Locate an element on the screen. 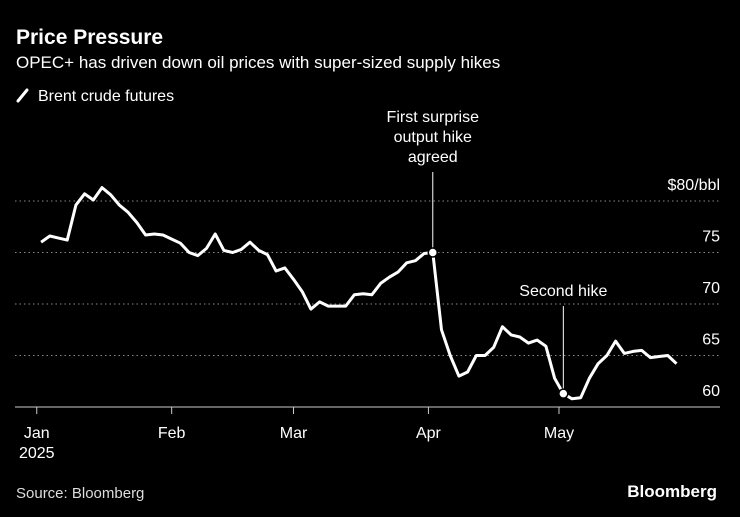  y-tick-label: 75 is located at coordinates (711, 237).